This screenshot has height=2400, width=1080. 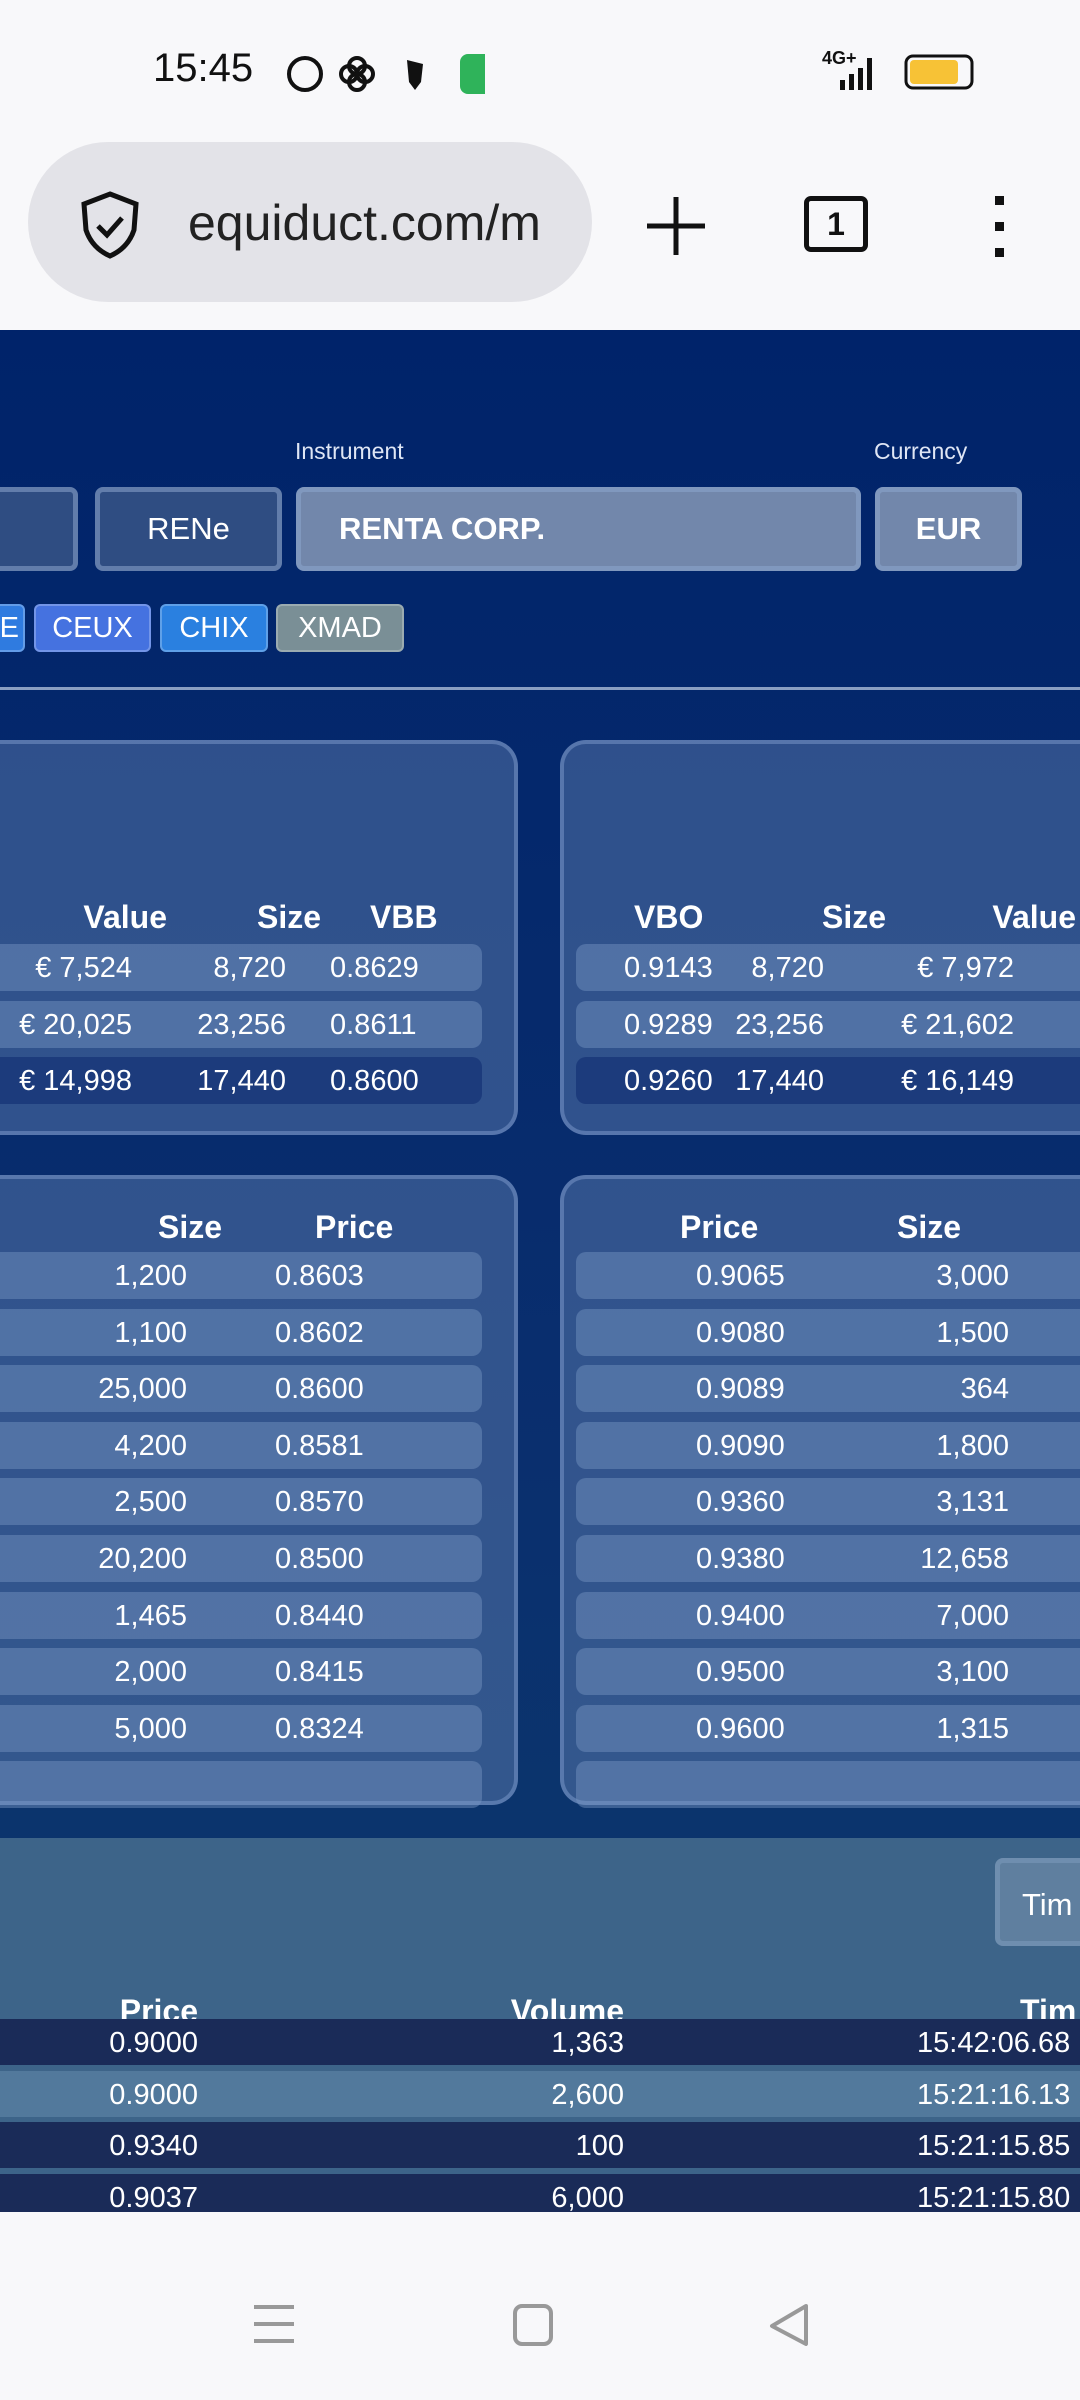 What do you see at coordinates (964, 1559) in the screenshot?
I see `cell-1: 12,658` at bounding box center [964, 1559].